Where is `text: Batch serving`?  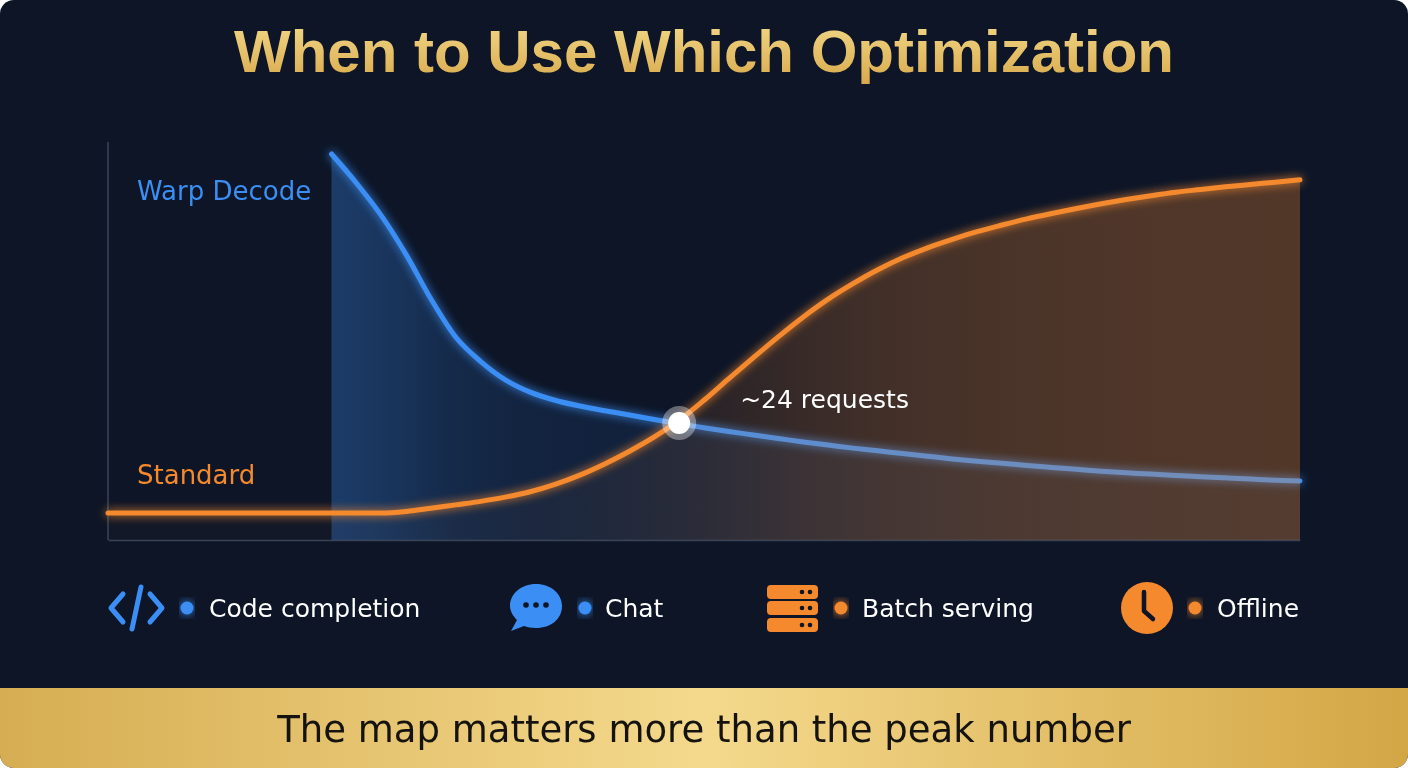 text: Batch serving is located at coordinates (948, 608).